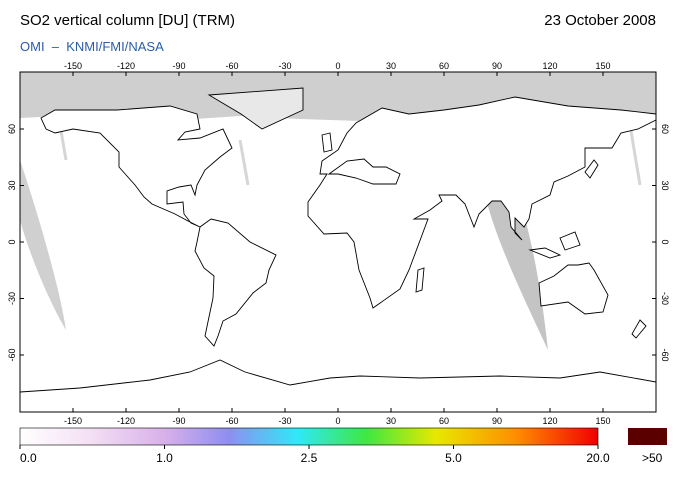 The image size is (676, 480). I want to click on overflow-label: >50, so click(652, 458).